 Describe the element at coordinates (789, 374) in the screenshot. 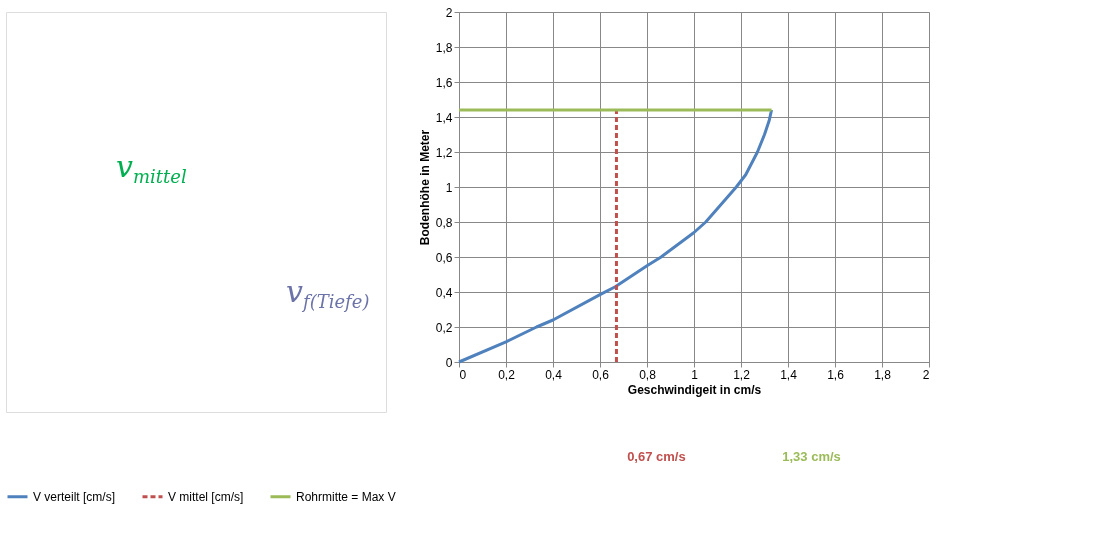

I see `x-tick-label: 1,4` at that location.